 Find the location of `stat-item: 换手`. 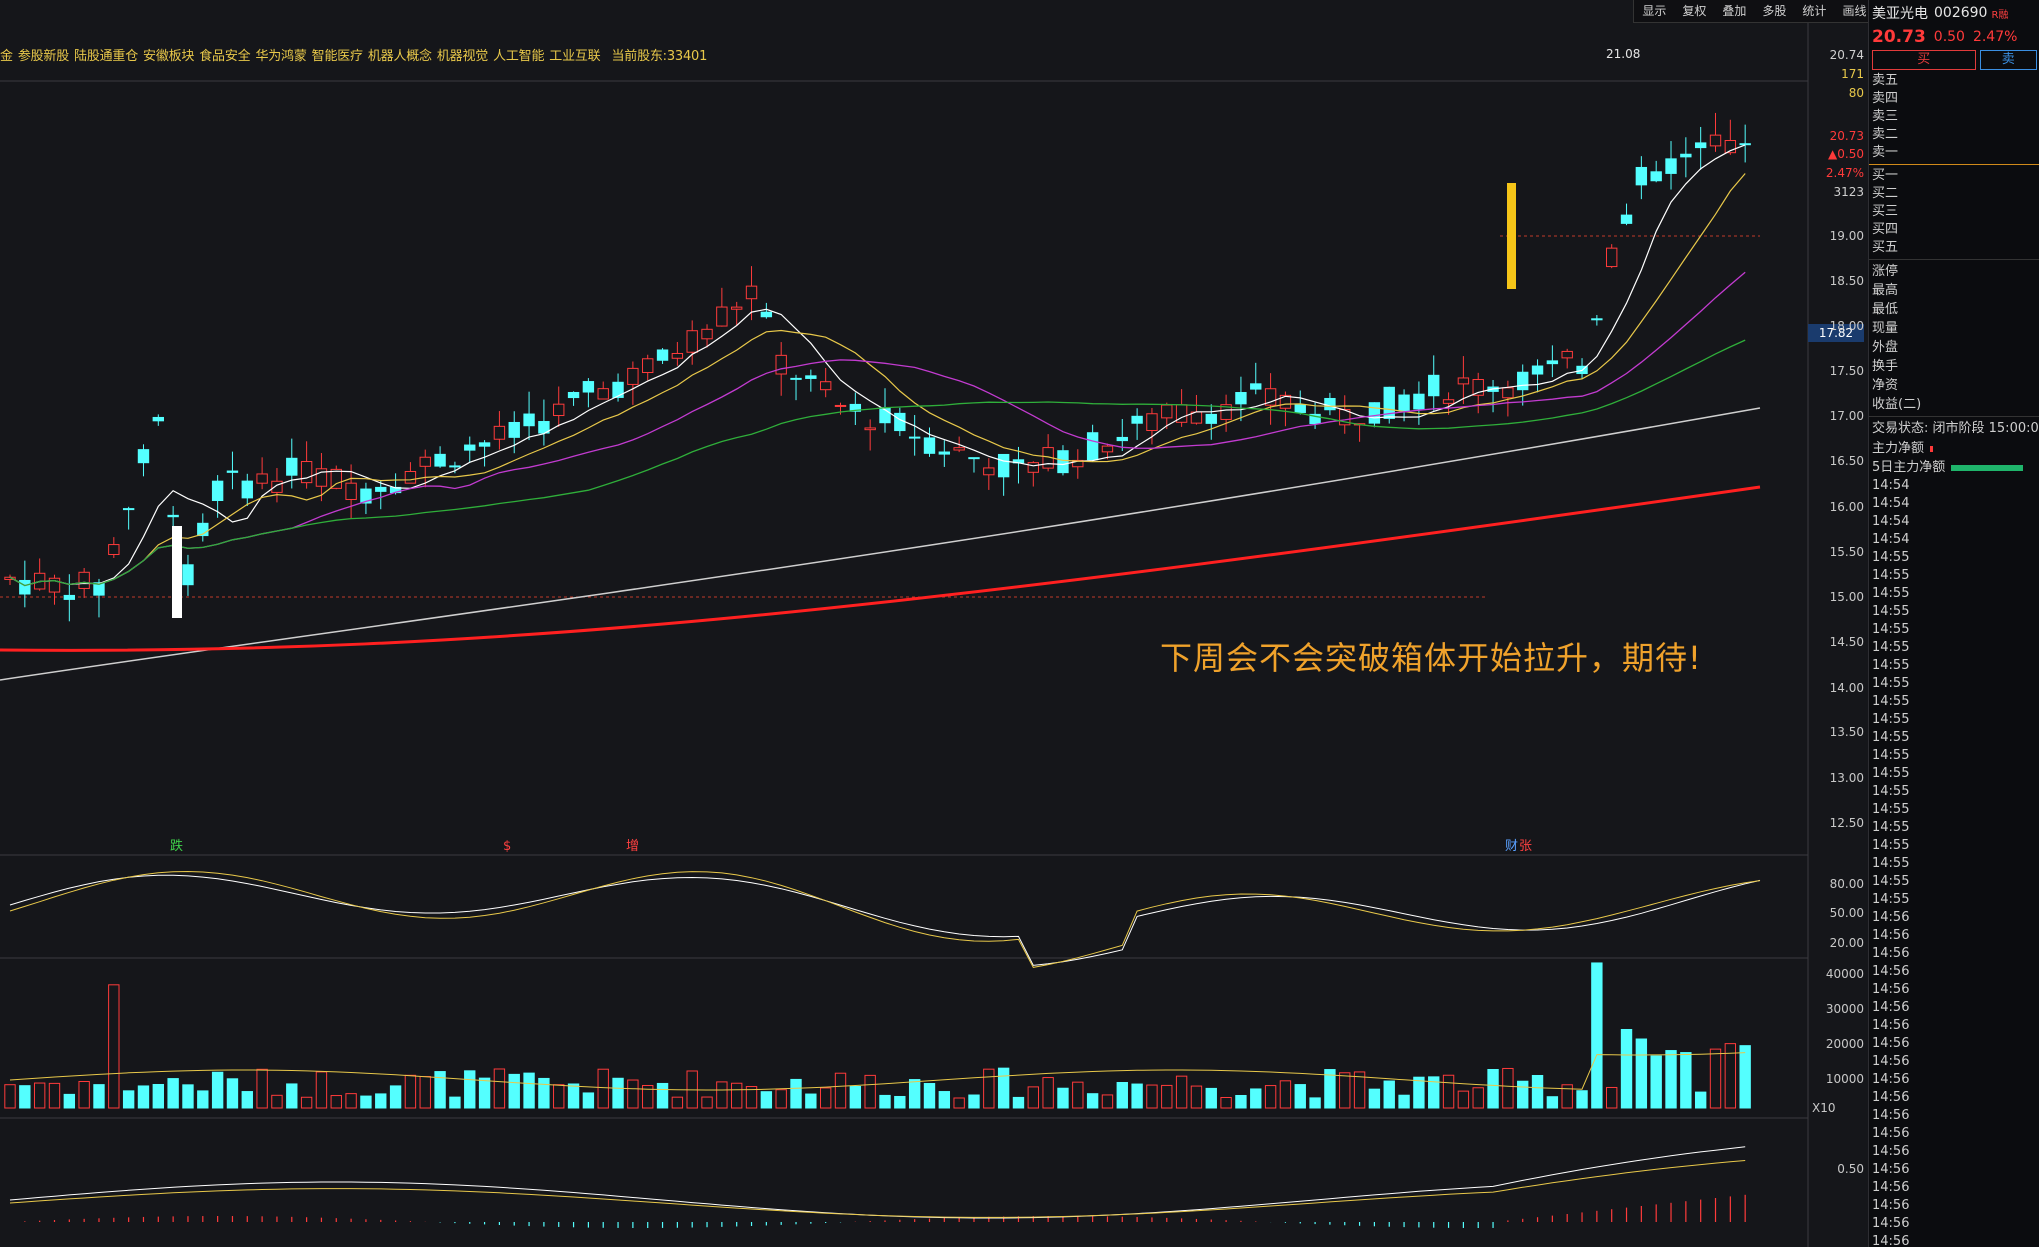

stat-item: 换手 is located at coordinates (1885, 366).